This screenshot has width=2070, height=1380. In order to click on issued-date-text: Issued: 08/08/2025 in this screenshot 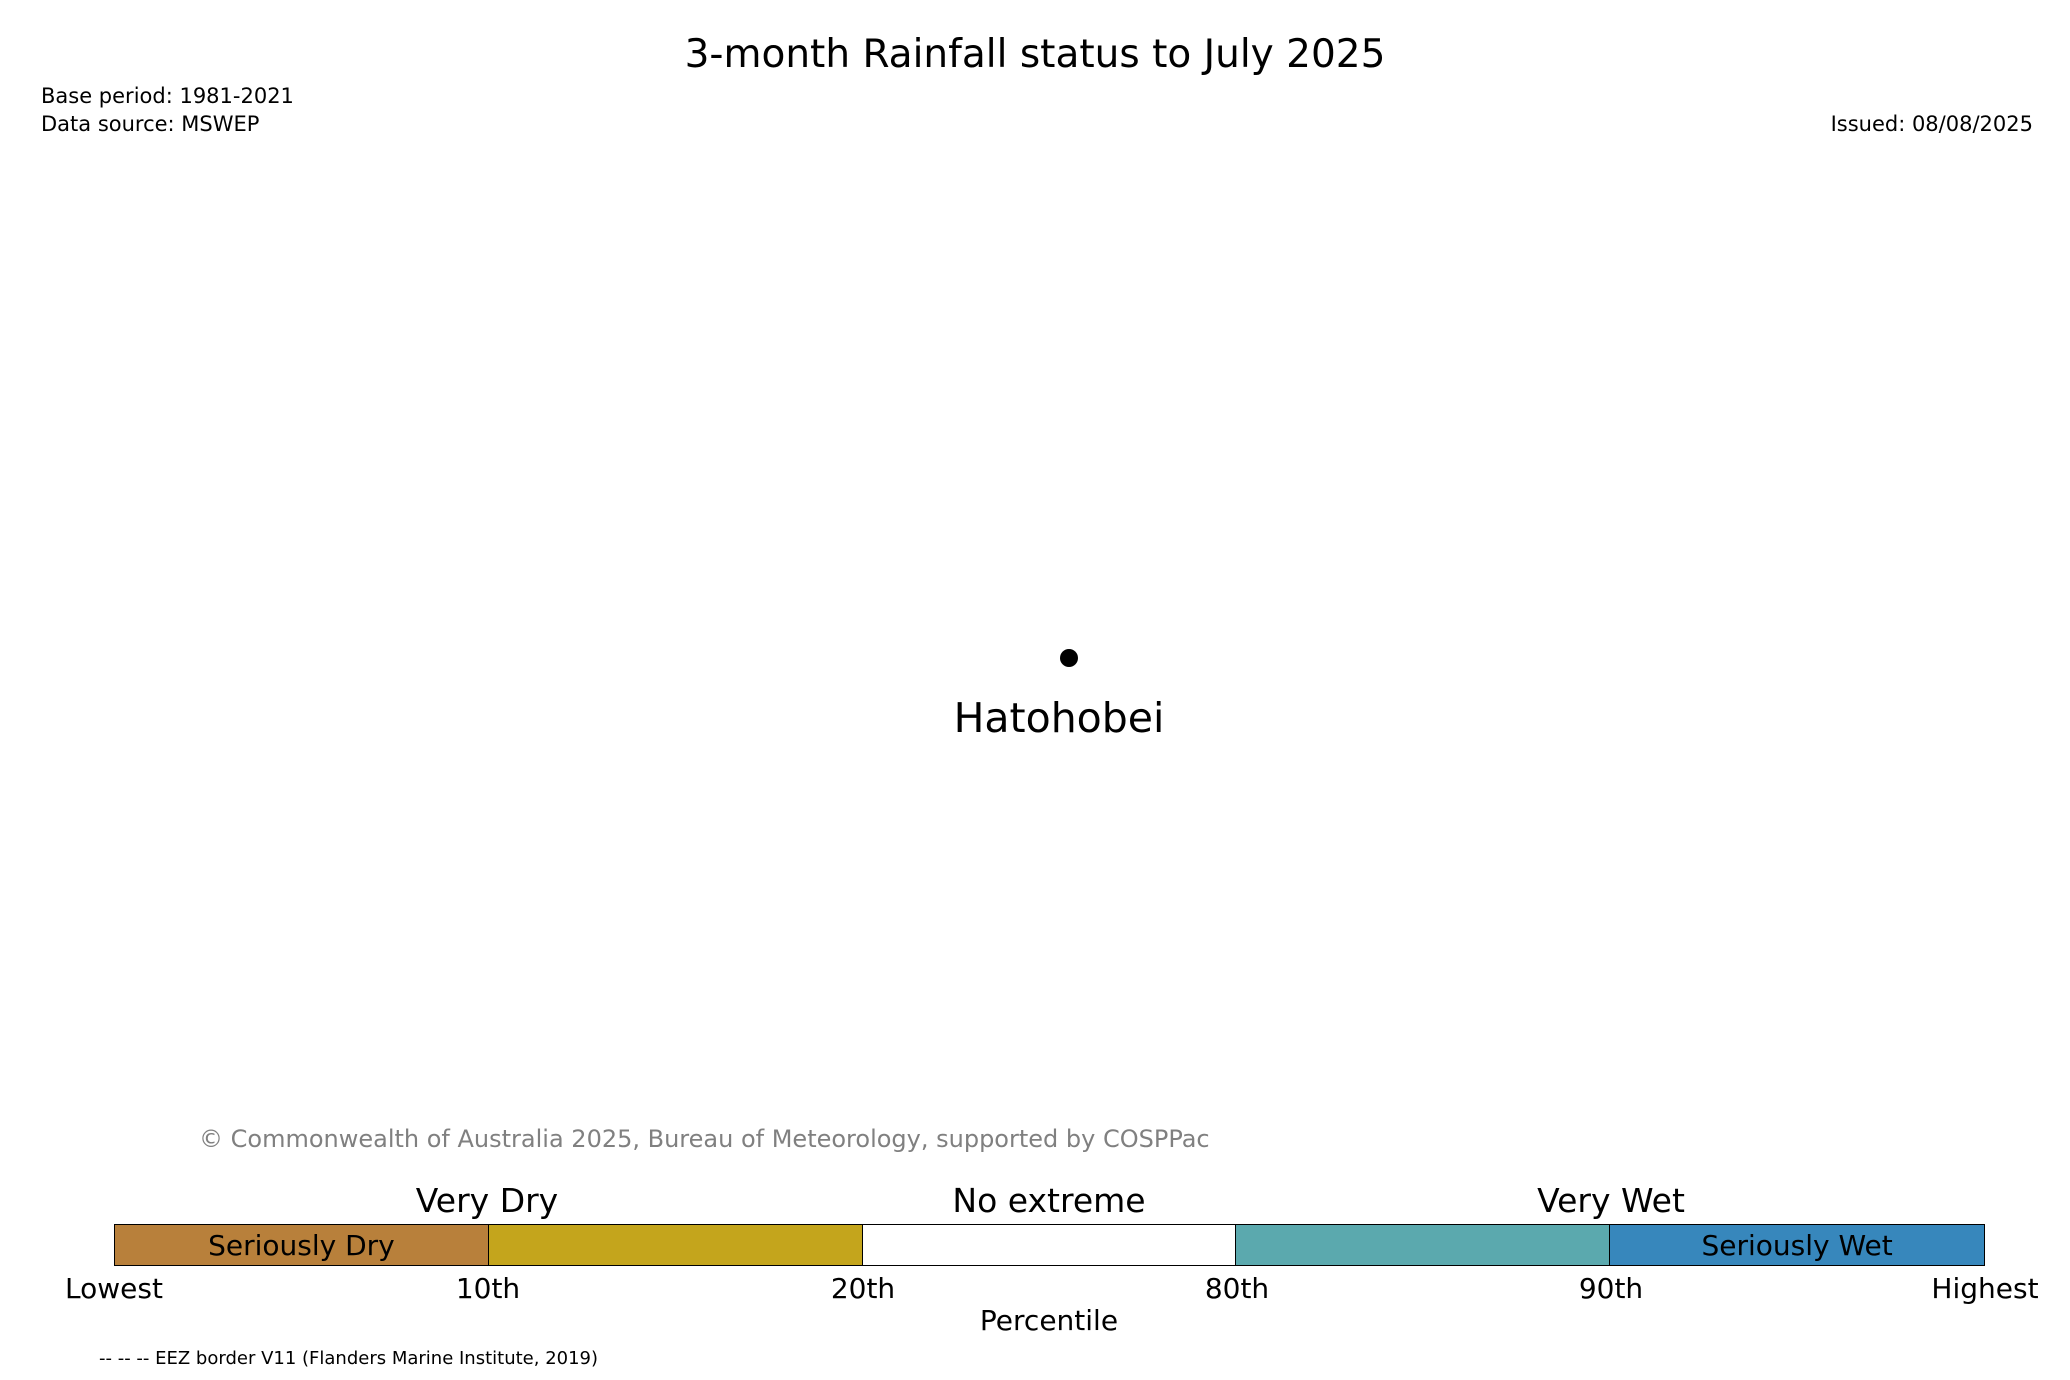, I will do `click(1931, 124)`.